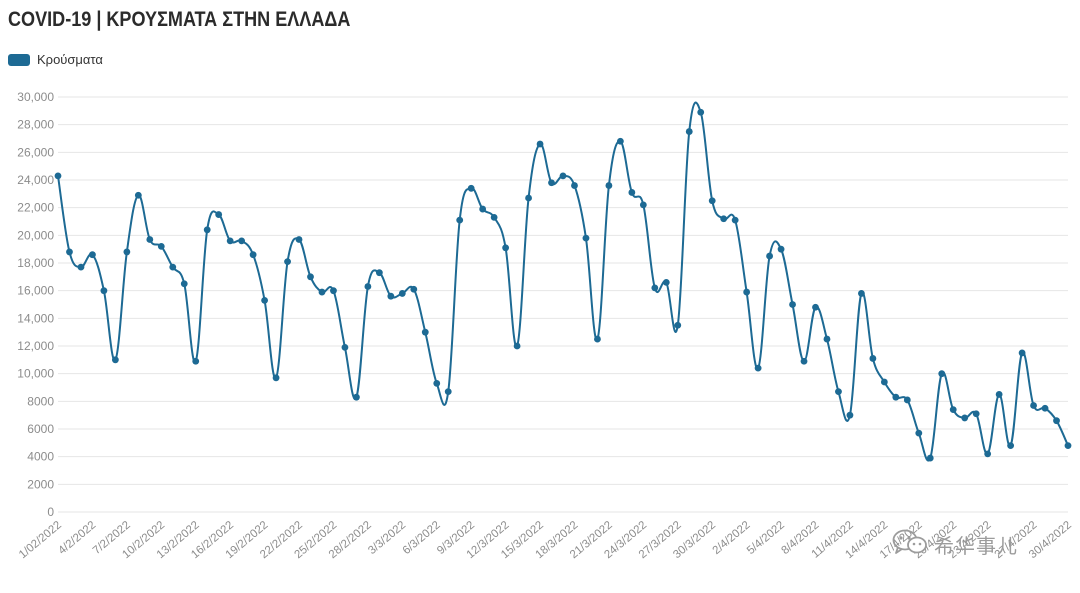  I want to click on y-tick-label: 0, so click(50, 512).